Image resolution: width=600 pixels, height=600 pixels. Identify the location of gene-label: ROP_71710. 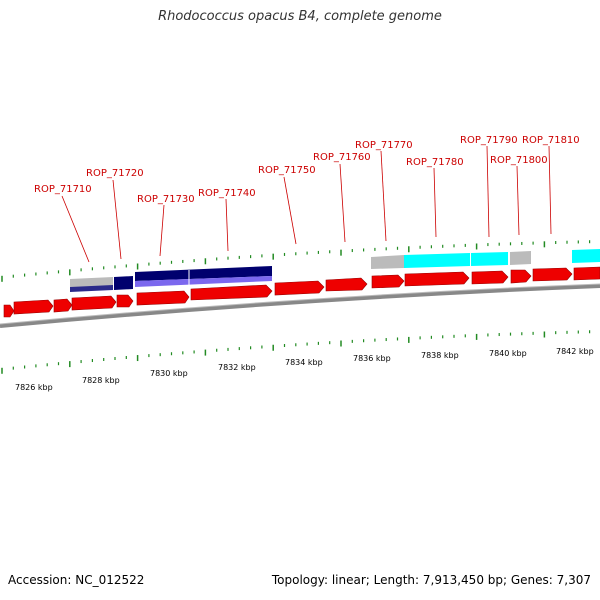
(63, 189).